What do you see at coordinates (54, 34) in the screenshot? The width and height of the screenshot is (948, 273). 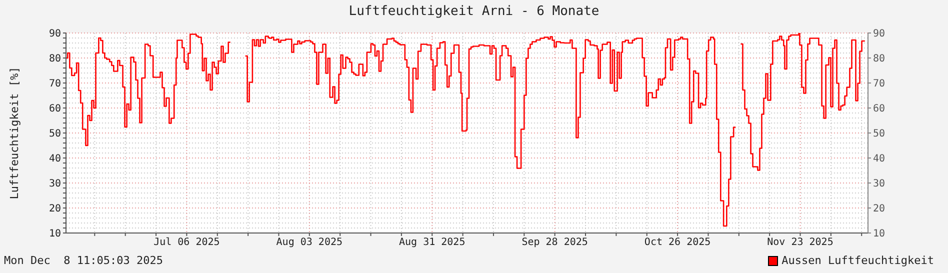 I see `y-tick-label: 90` at bounding box center [54, 34].